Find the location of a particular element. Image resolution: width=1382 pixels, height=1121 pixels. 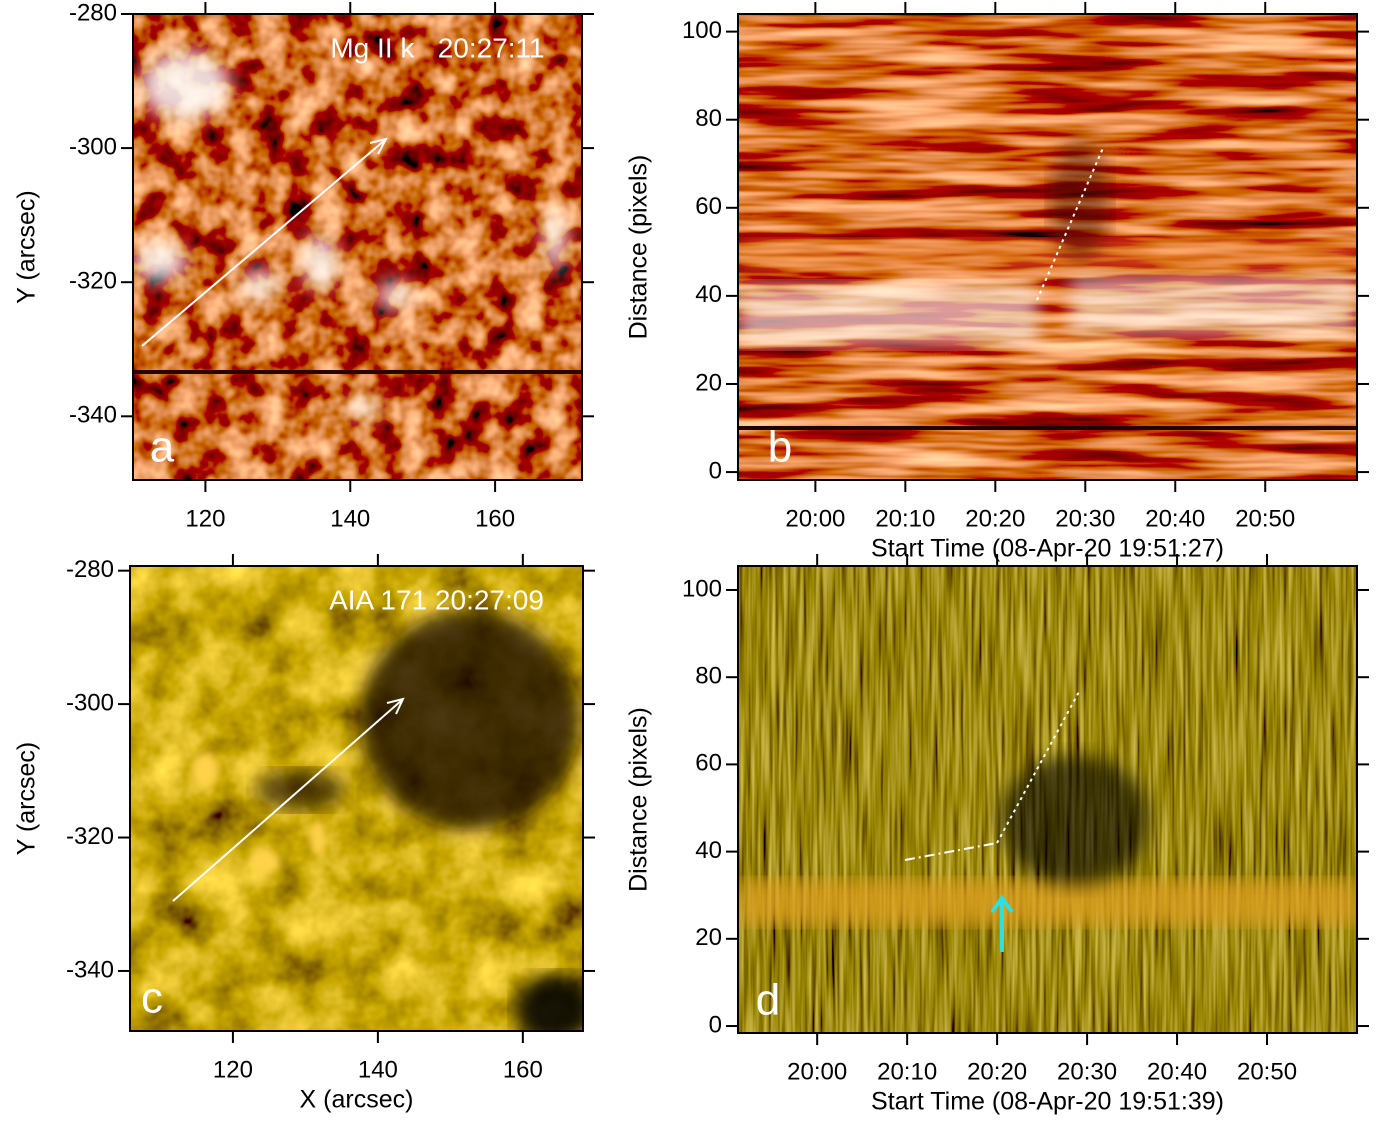

x-axis-label: Start Time (08-Apr-20 19:51:27) is located at coordinates (1047, 549).